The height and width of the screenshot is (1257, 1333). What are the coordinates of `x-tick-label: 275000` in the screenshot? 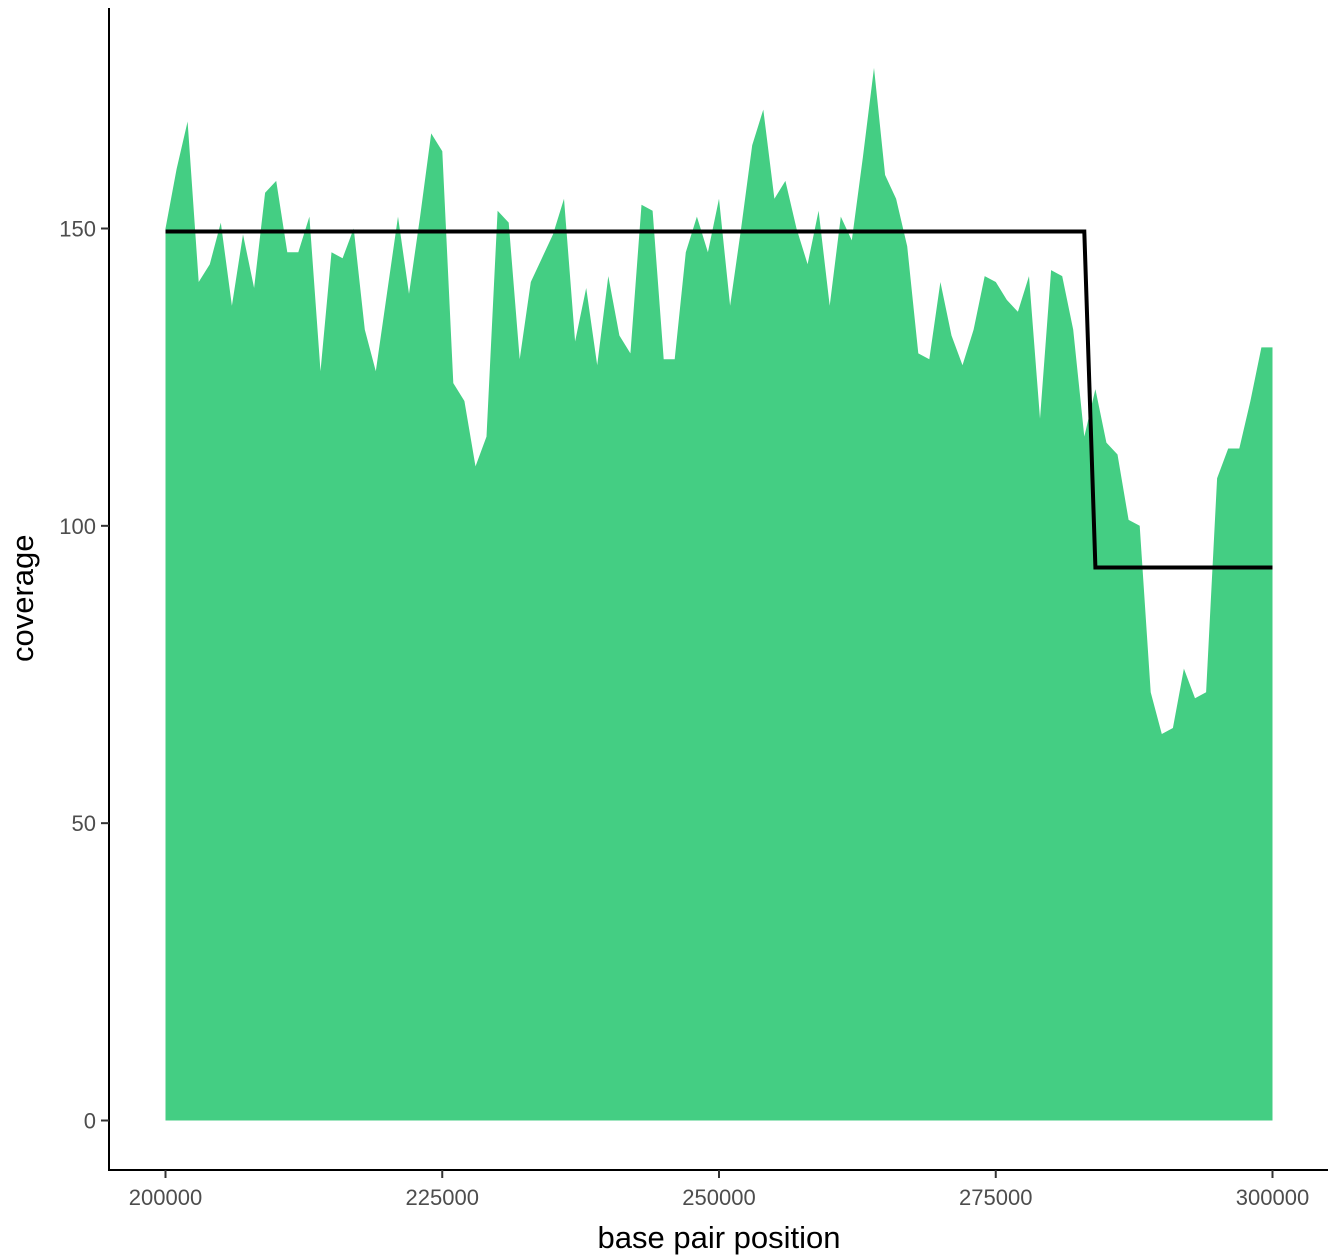 It's located at (995, 1197).